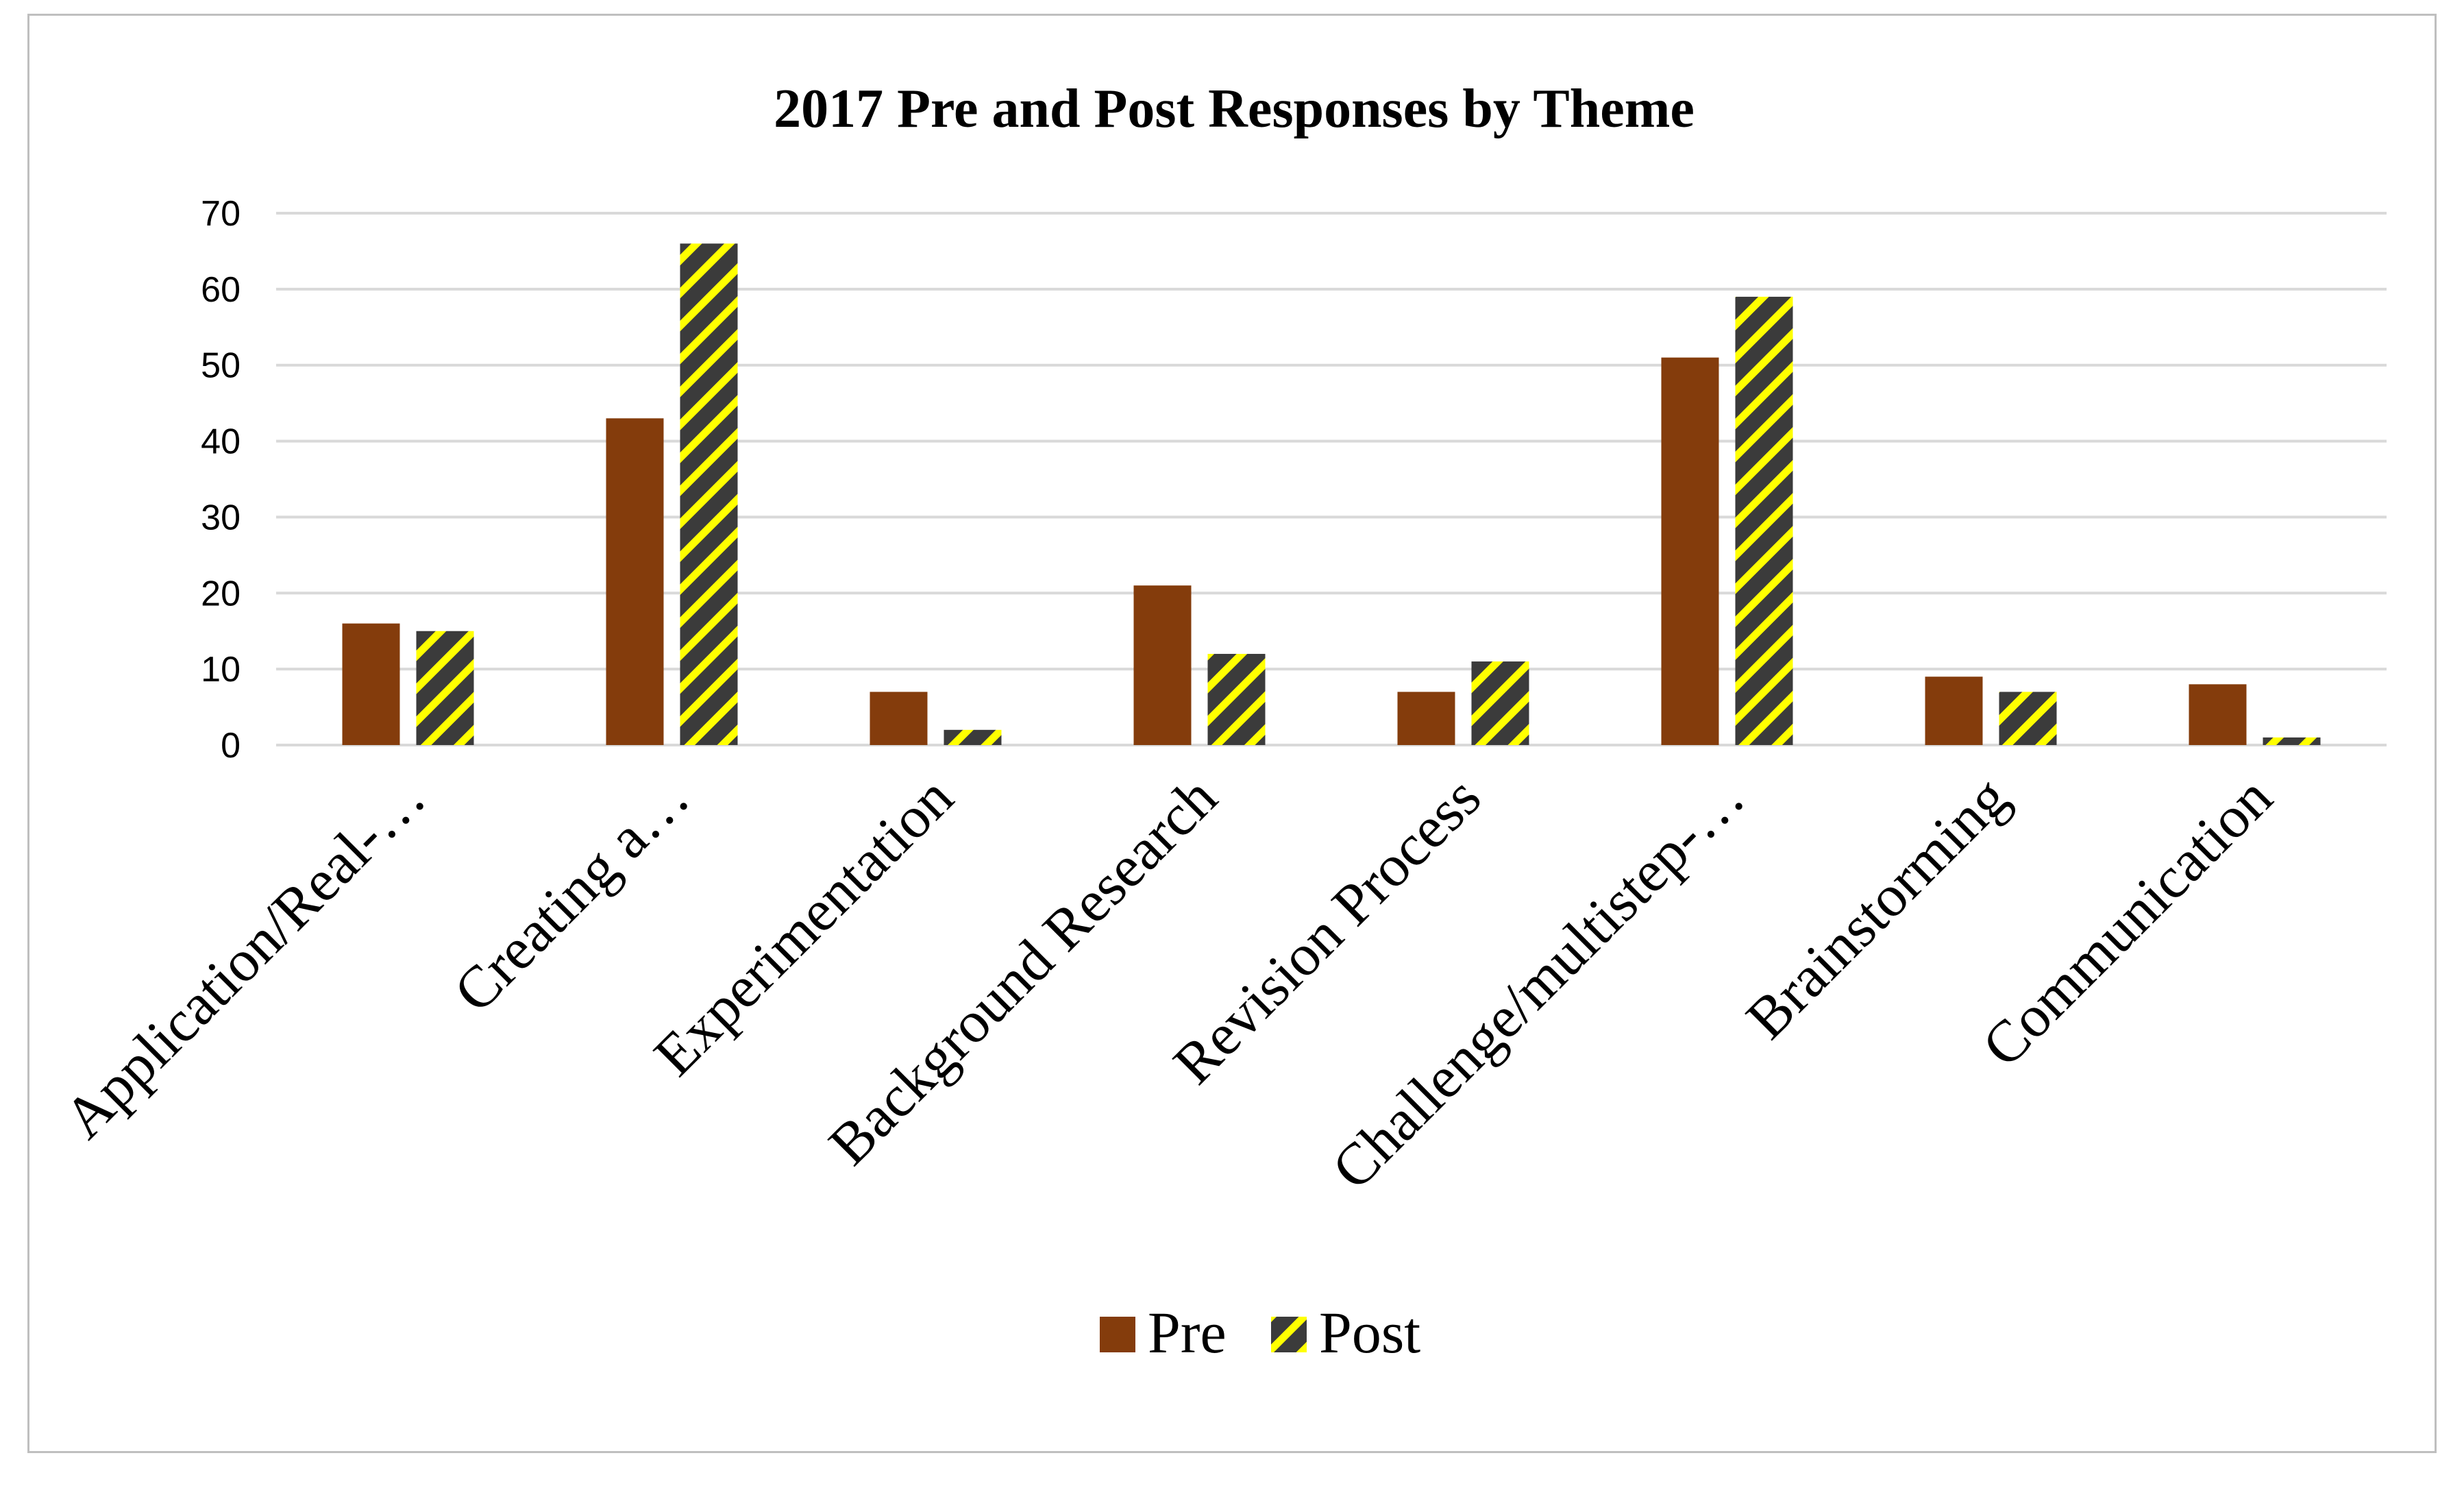 The image size is (2464, 1486). Describe the element at coordinates (1877, 907) in the screenshot. I see `x-tick-label: Brainstorming` at that location.